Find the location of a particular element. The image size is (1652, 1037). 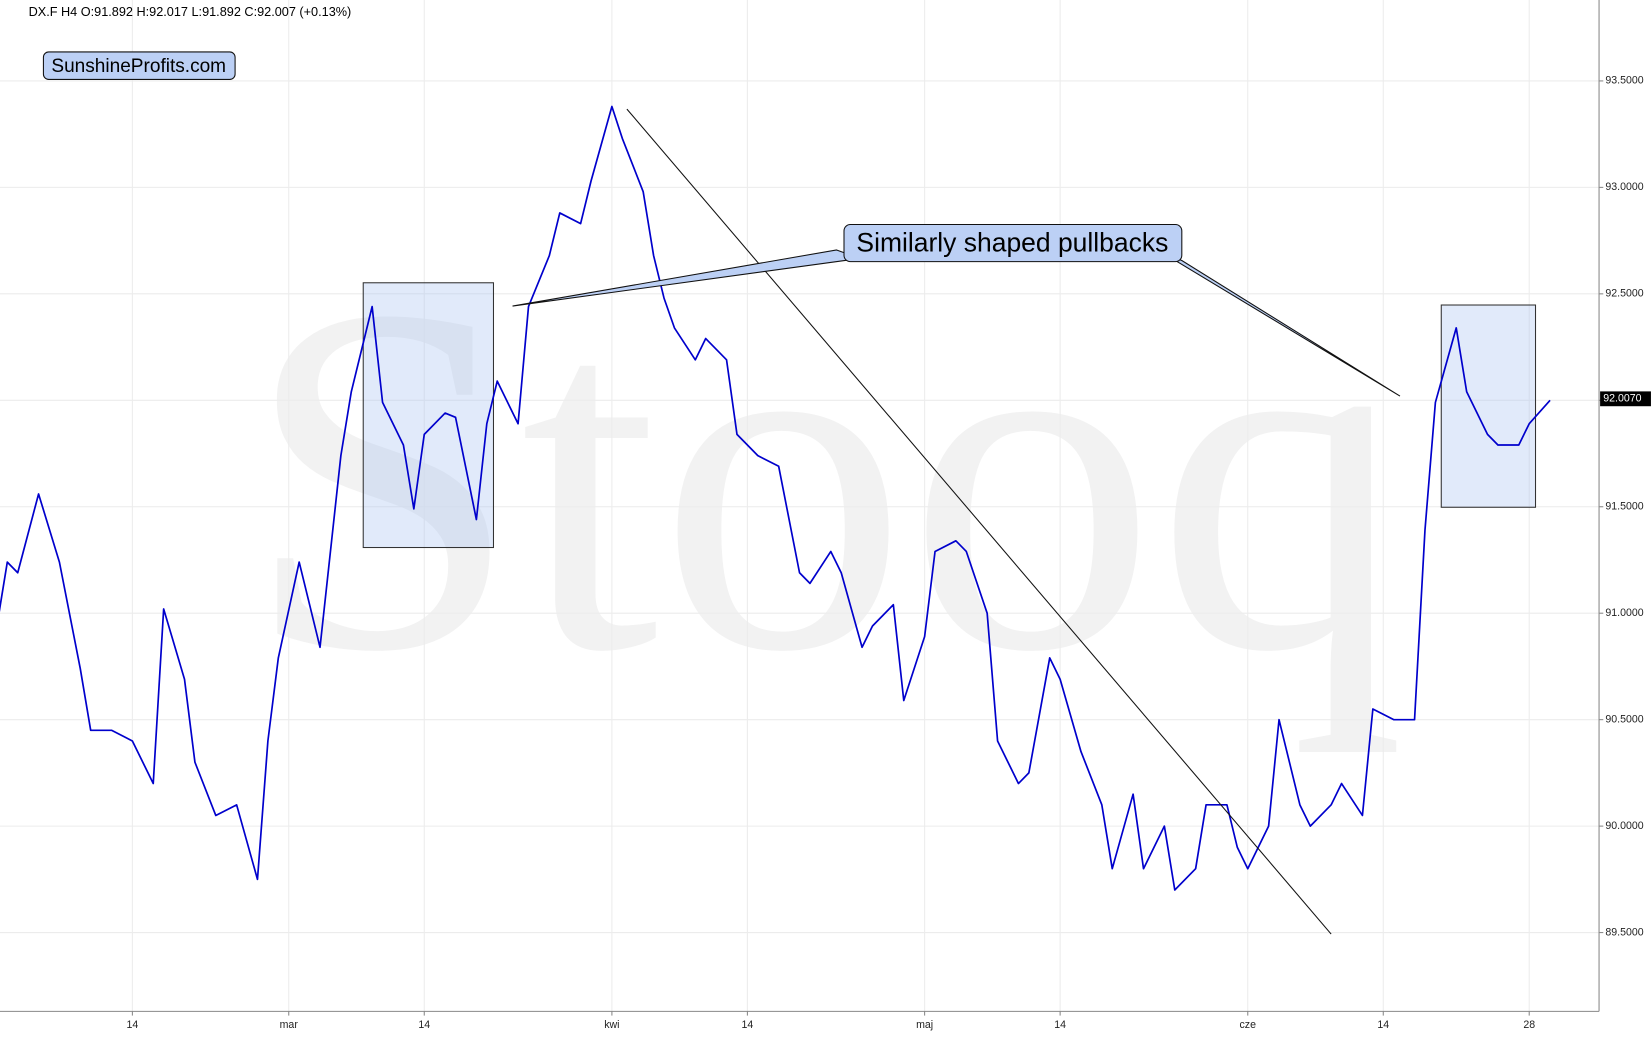

y-tick-label: 90.0000 is located at coordinates (1624, 826).